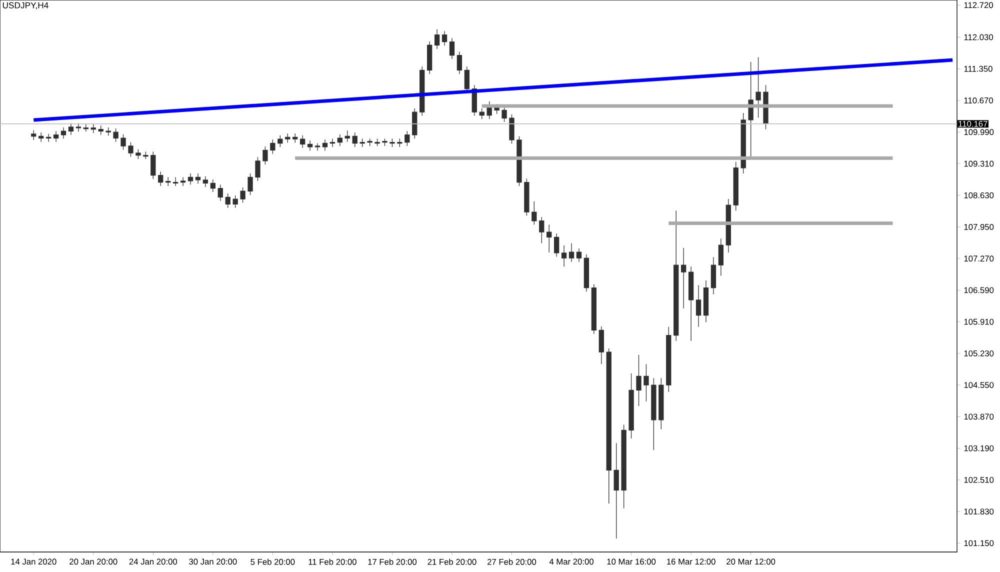 This screenshot has height=572, width=1000. I want to click on x-tick-label: 21 Feb 20:00, so click(452, 561).